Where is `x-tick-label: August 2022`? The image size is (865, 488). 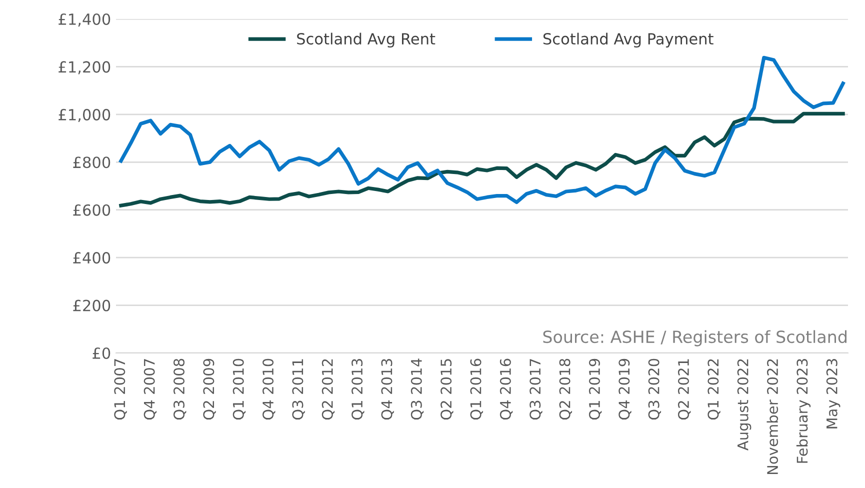 x-tick-label: August 2022 is located at coordinates (744, 405).